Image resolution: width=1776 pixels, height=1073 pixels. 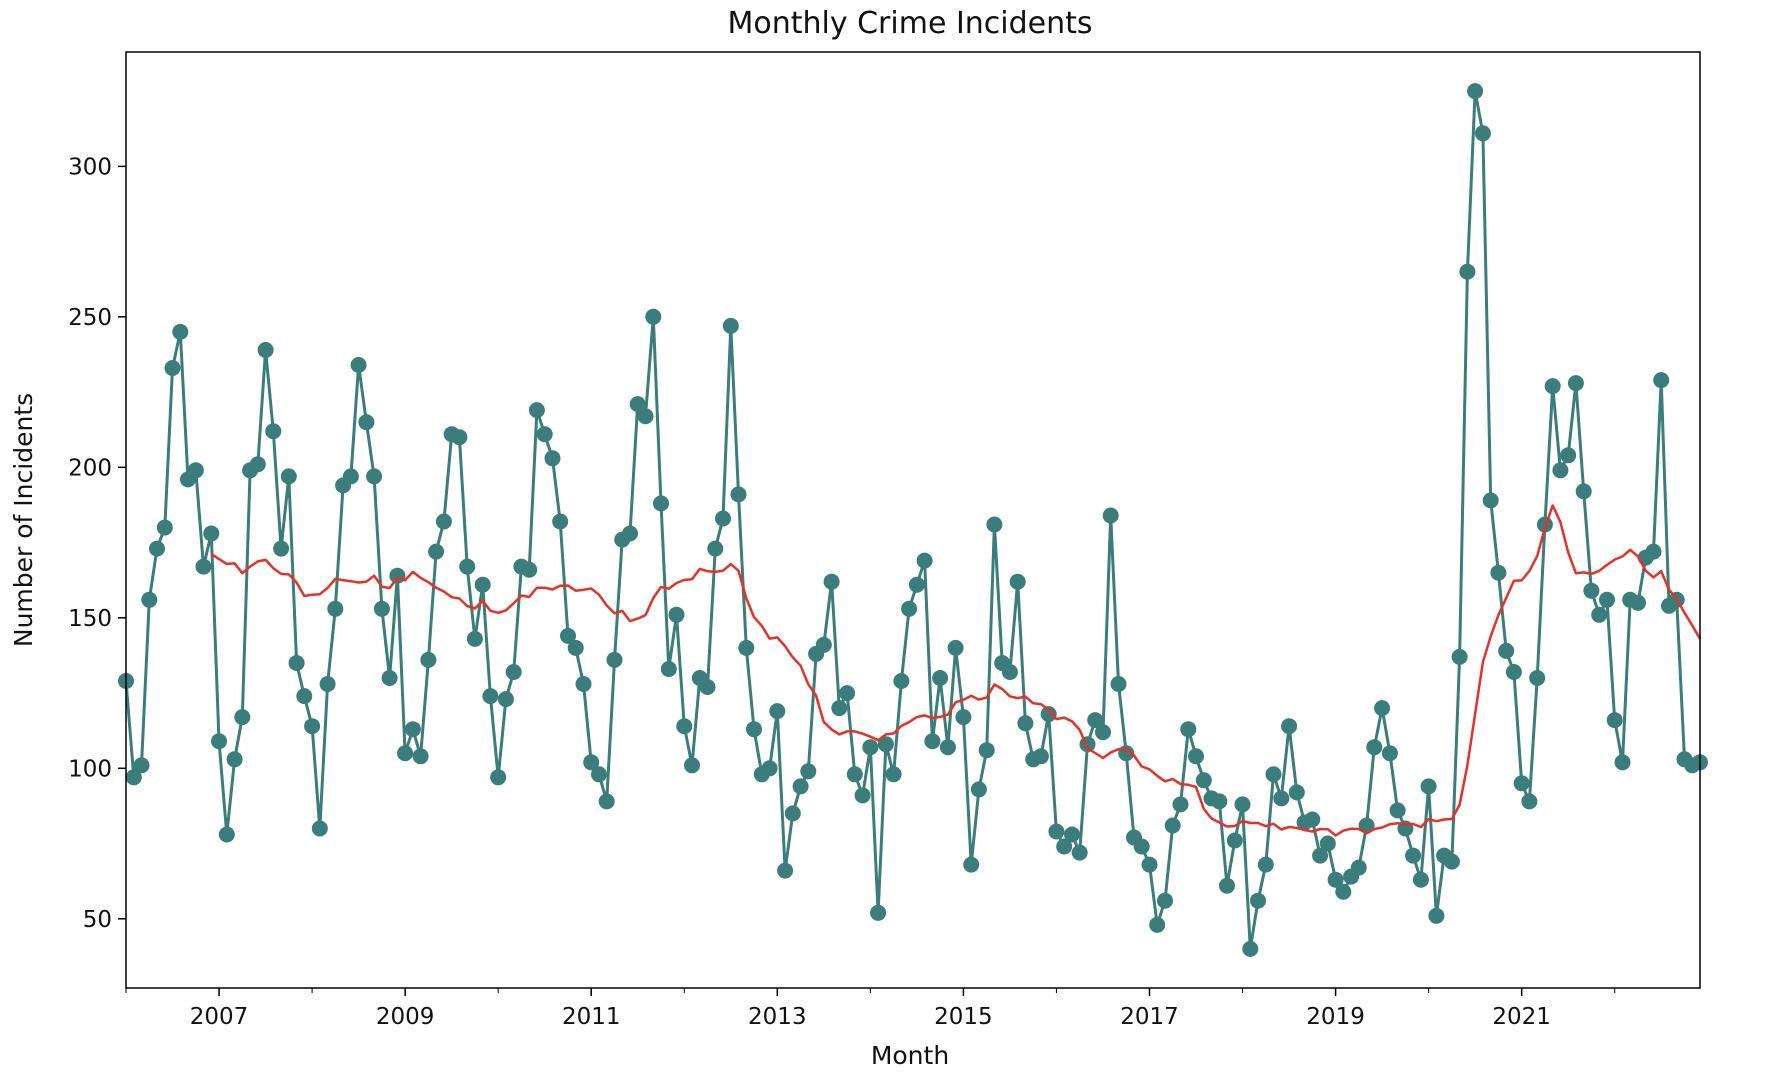 What do you see at coordinates (777, 1017) in the screenshot?
I see `x-tick-label: 2013` at bounding box center [777, 1017].